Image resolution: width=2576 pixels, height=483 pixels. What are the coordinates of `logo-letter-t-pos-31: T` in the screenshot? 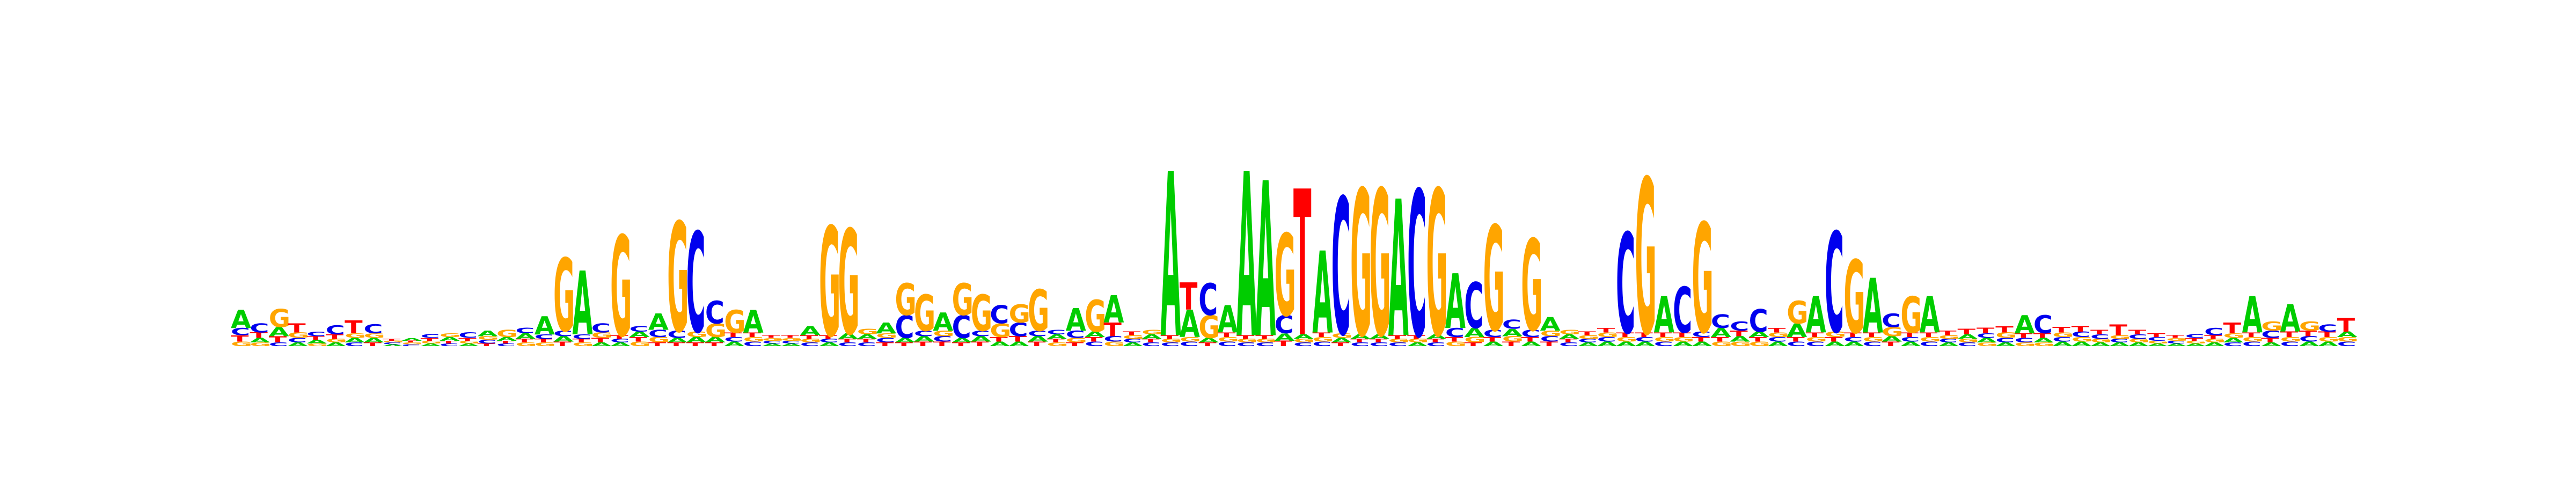 It's located at (809, 337).